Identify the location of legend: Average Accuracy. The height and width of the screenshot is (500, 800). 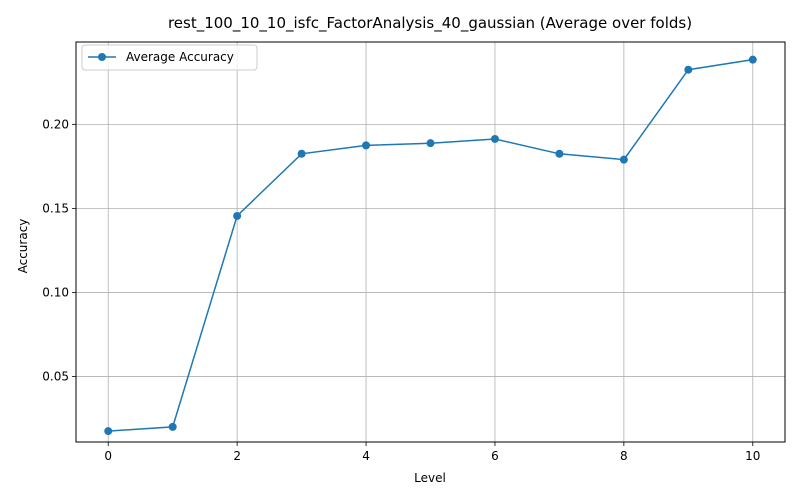
(169, 57).